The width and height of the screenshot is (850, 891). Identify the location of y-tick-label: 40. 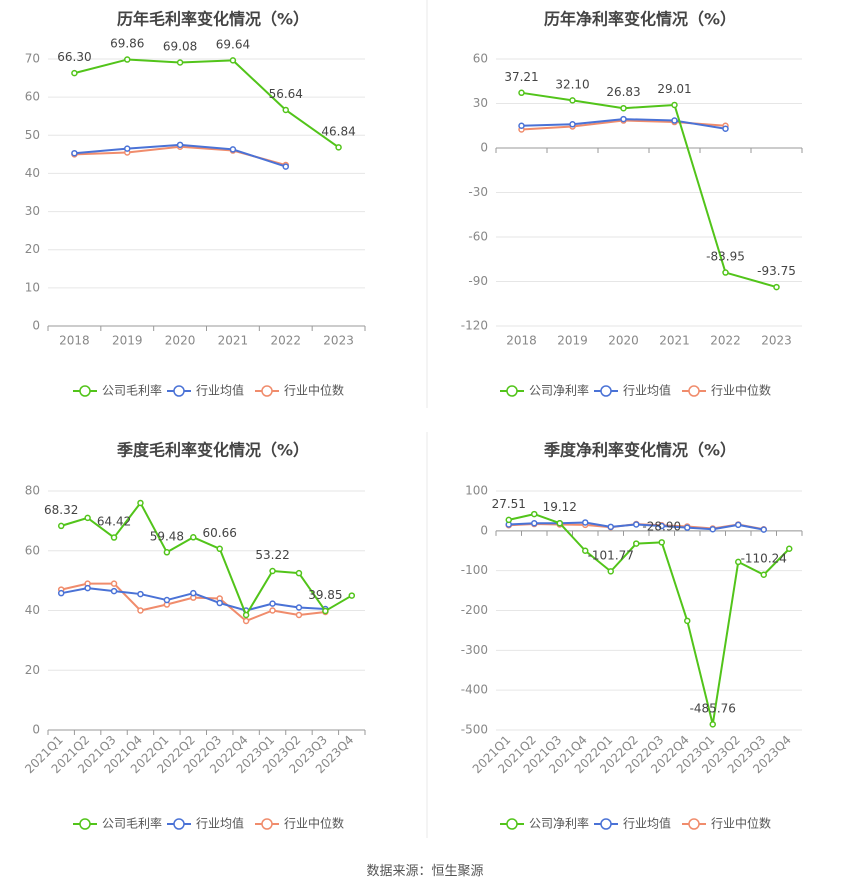
(32, 610).